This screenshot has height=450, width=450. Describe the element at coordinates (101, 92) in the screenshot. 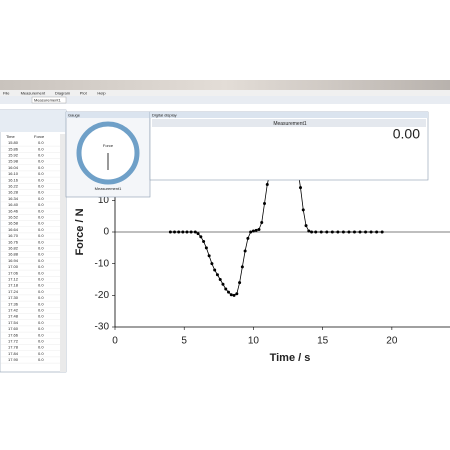

I see `menu-item: Help` at that location.